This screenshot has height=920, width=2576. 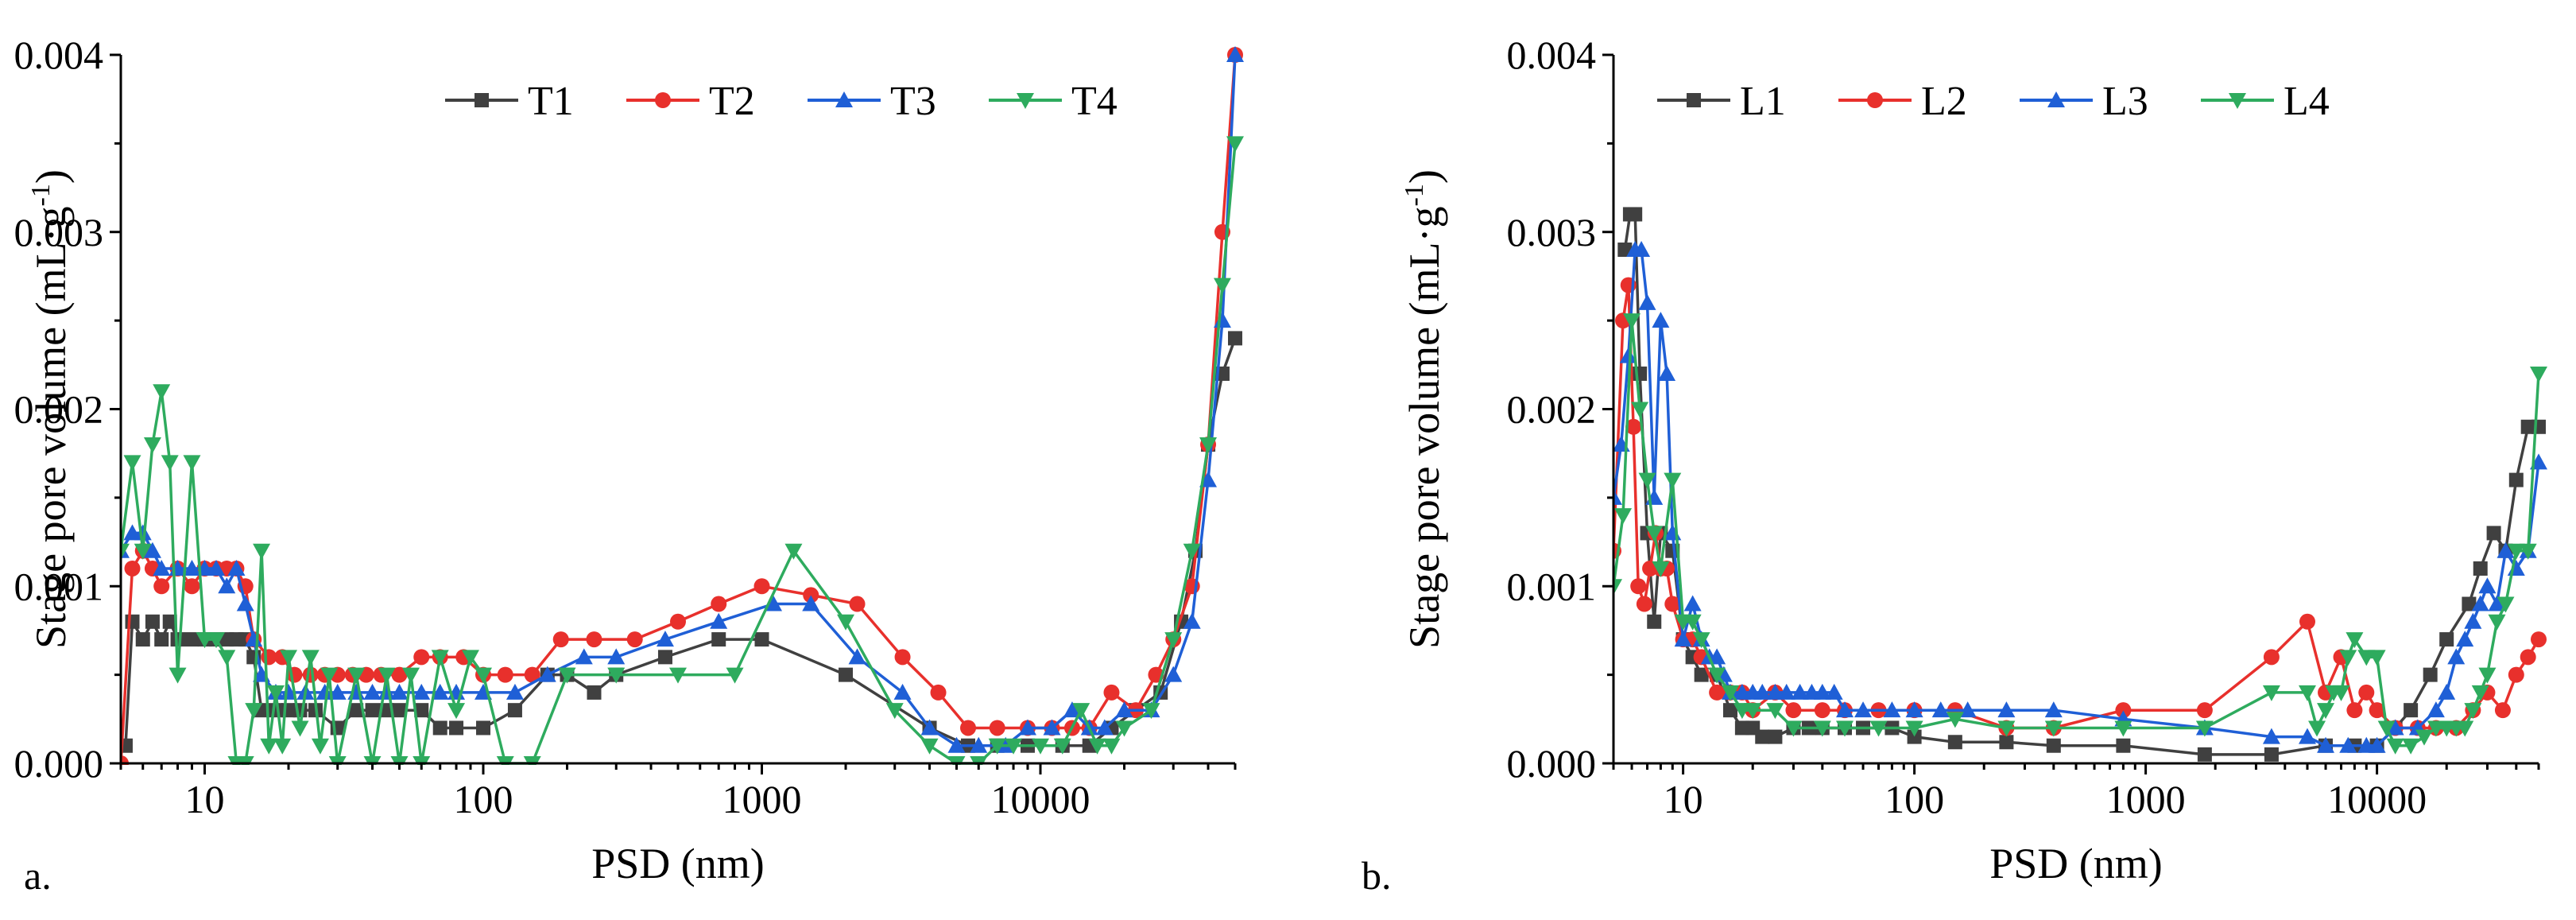 What do you see at coordinates (732, 101) in the screenshot?
I see `legend-label-T2: T2` at bounding box center [732, 101].